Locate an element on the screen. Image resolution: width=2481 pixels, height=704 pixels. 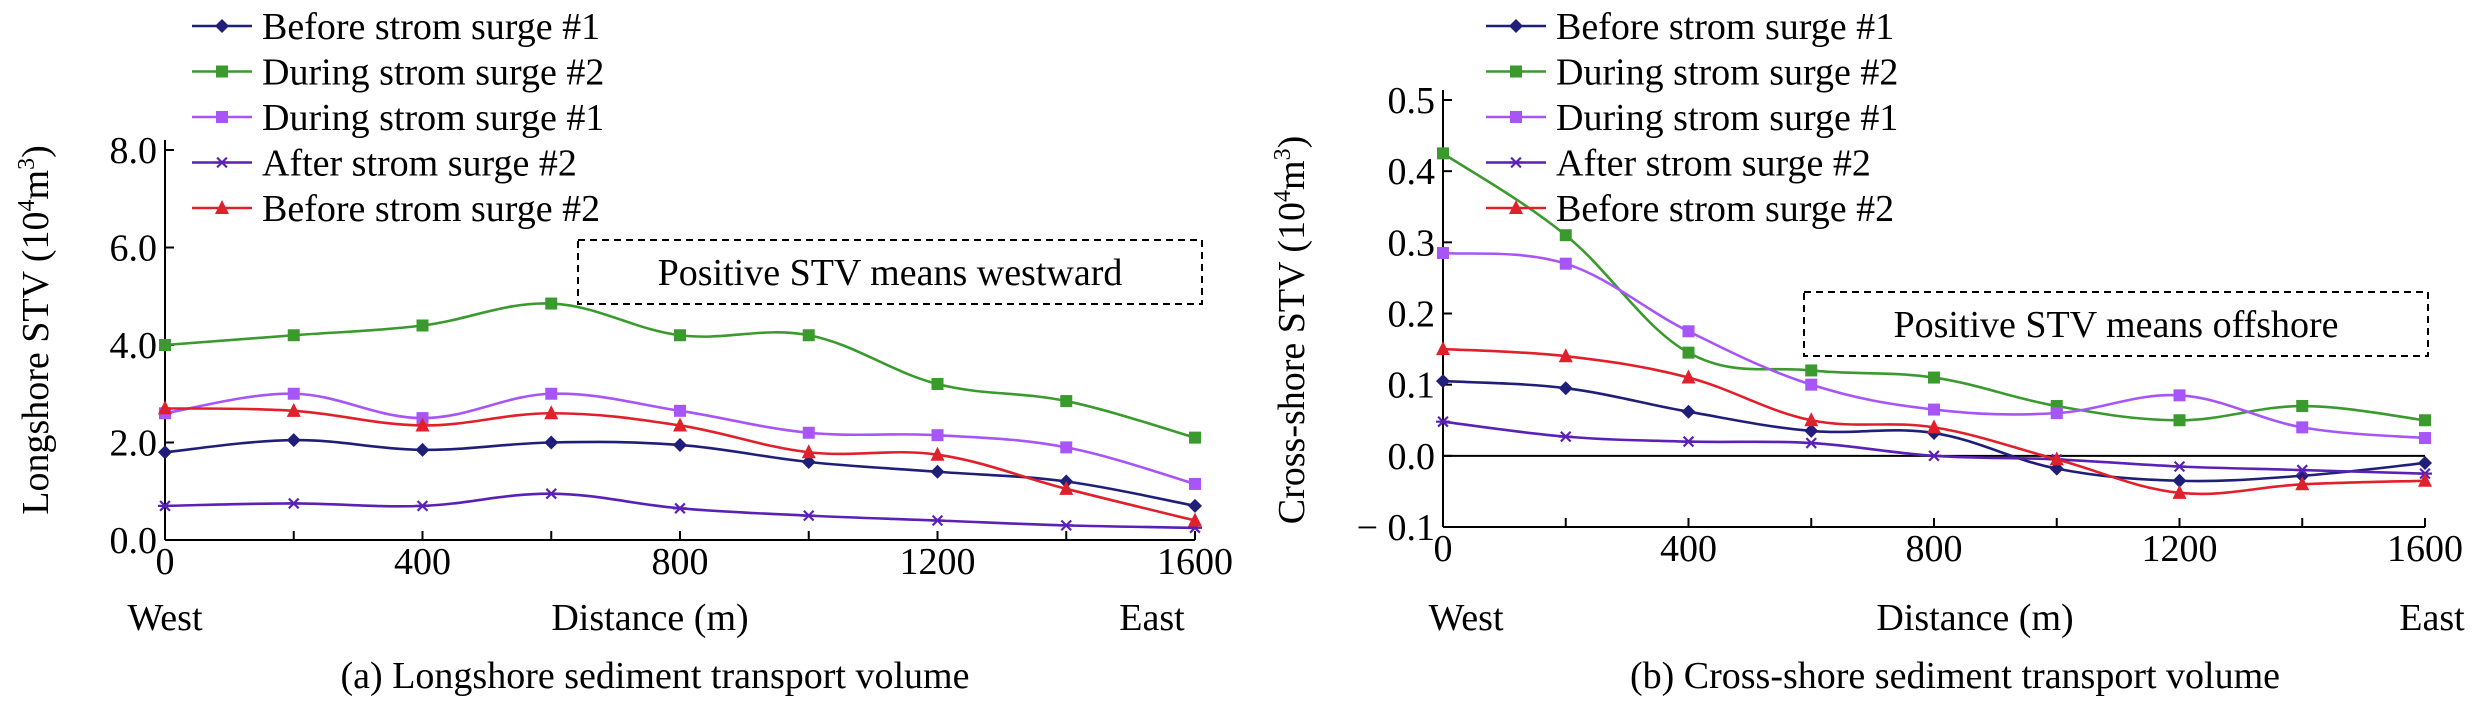
legend-label: During strom surge #2 is located at coordinates (433, 73).